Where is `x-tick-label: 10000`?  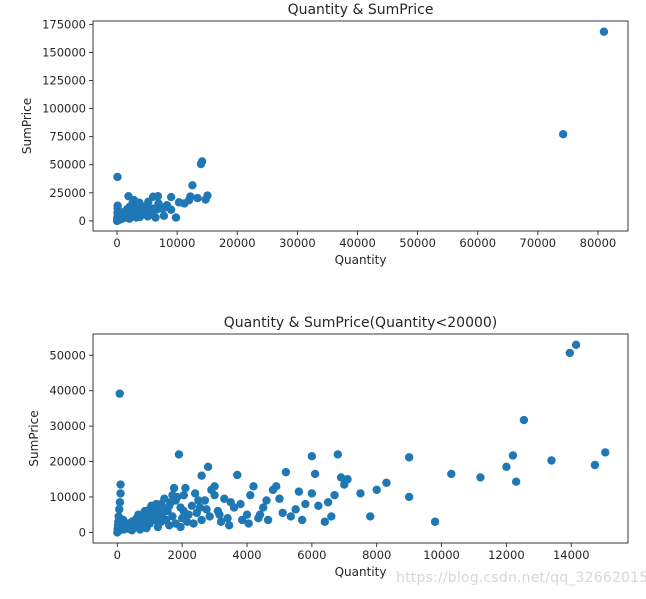 x-tick-label: 10000 is located at coordinates (441, 555).